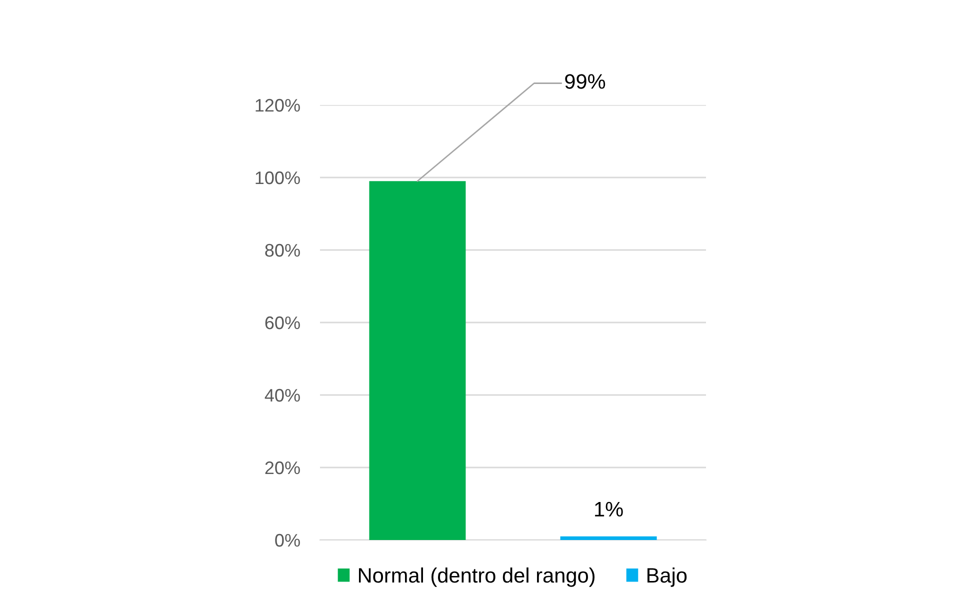 This screenshot has width=967, height=610. I want to click on y-tick-label: 60%, so click(282, 323).